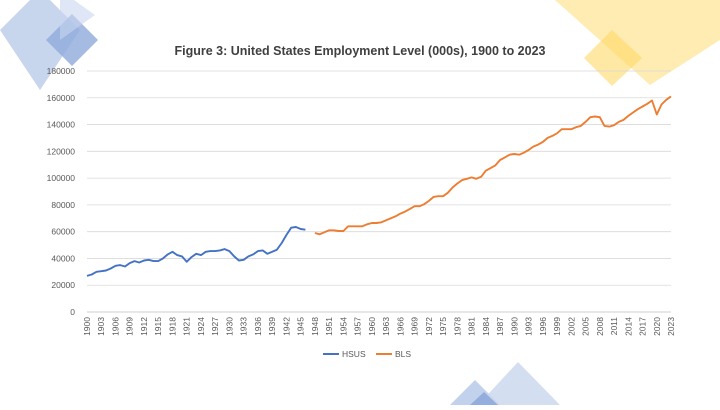 The width and height of the screenshot is (720, 410). What do you see at coordinates (657, 326) in the screenshot?
I see `x-tick-label: 2020` at bounding box center [657, 326].